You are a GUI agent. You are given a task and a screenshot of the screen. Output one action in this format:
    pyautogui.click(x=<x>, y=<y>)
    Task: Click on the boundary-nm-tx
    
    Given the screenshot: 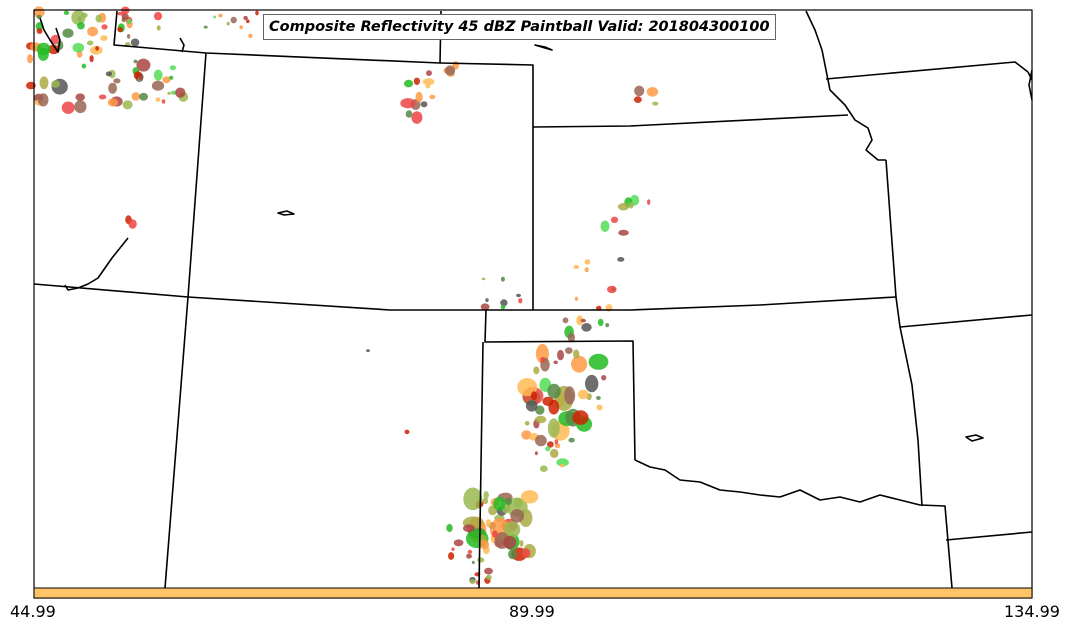 What is the action you would take?
    pyautogui.click(x=481, y=465)
    